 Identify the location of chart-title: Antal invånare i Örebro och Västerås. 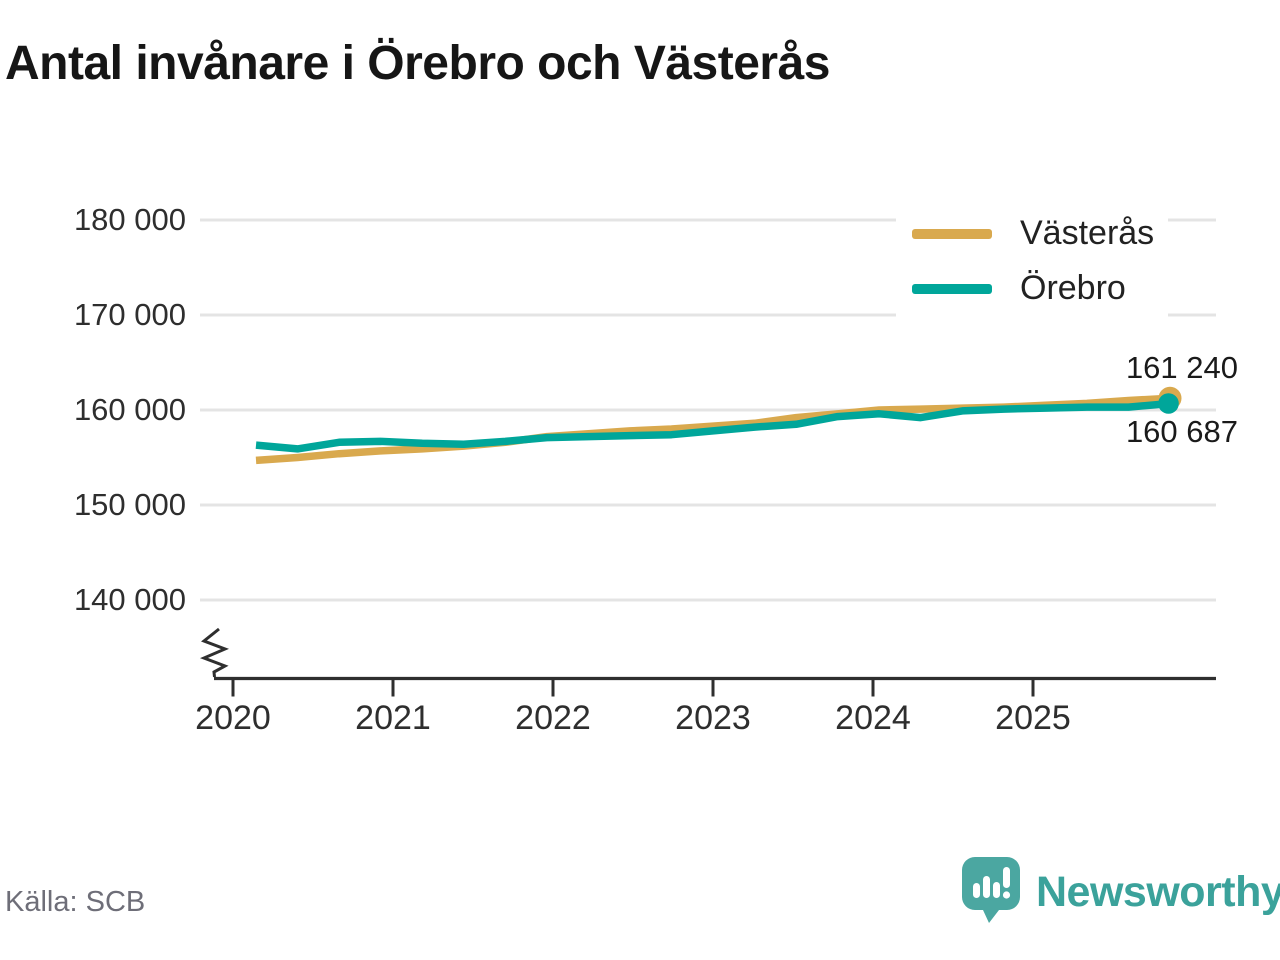
(417, 63).